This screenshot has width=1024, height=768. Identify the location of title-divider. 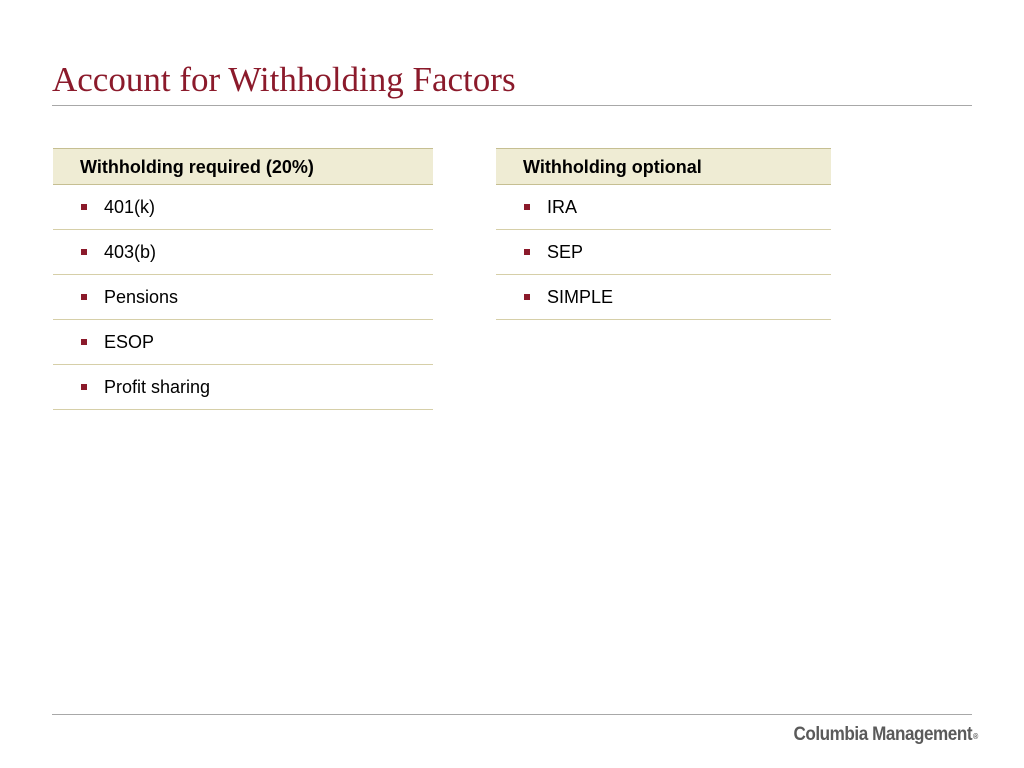
(512, 105).